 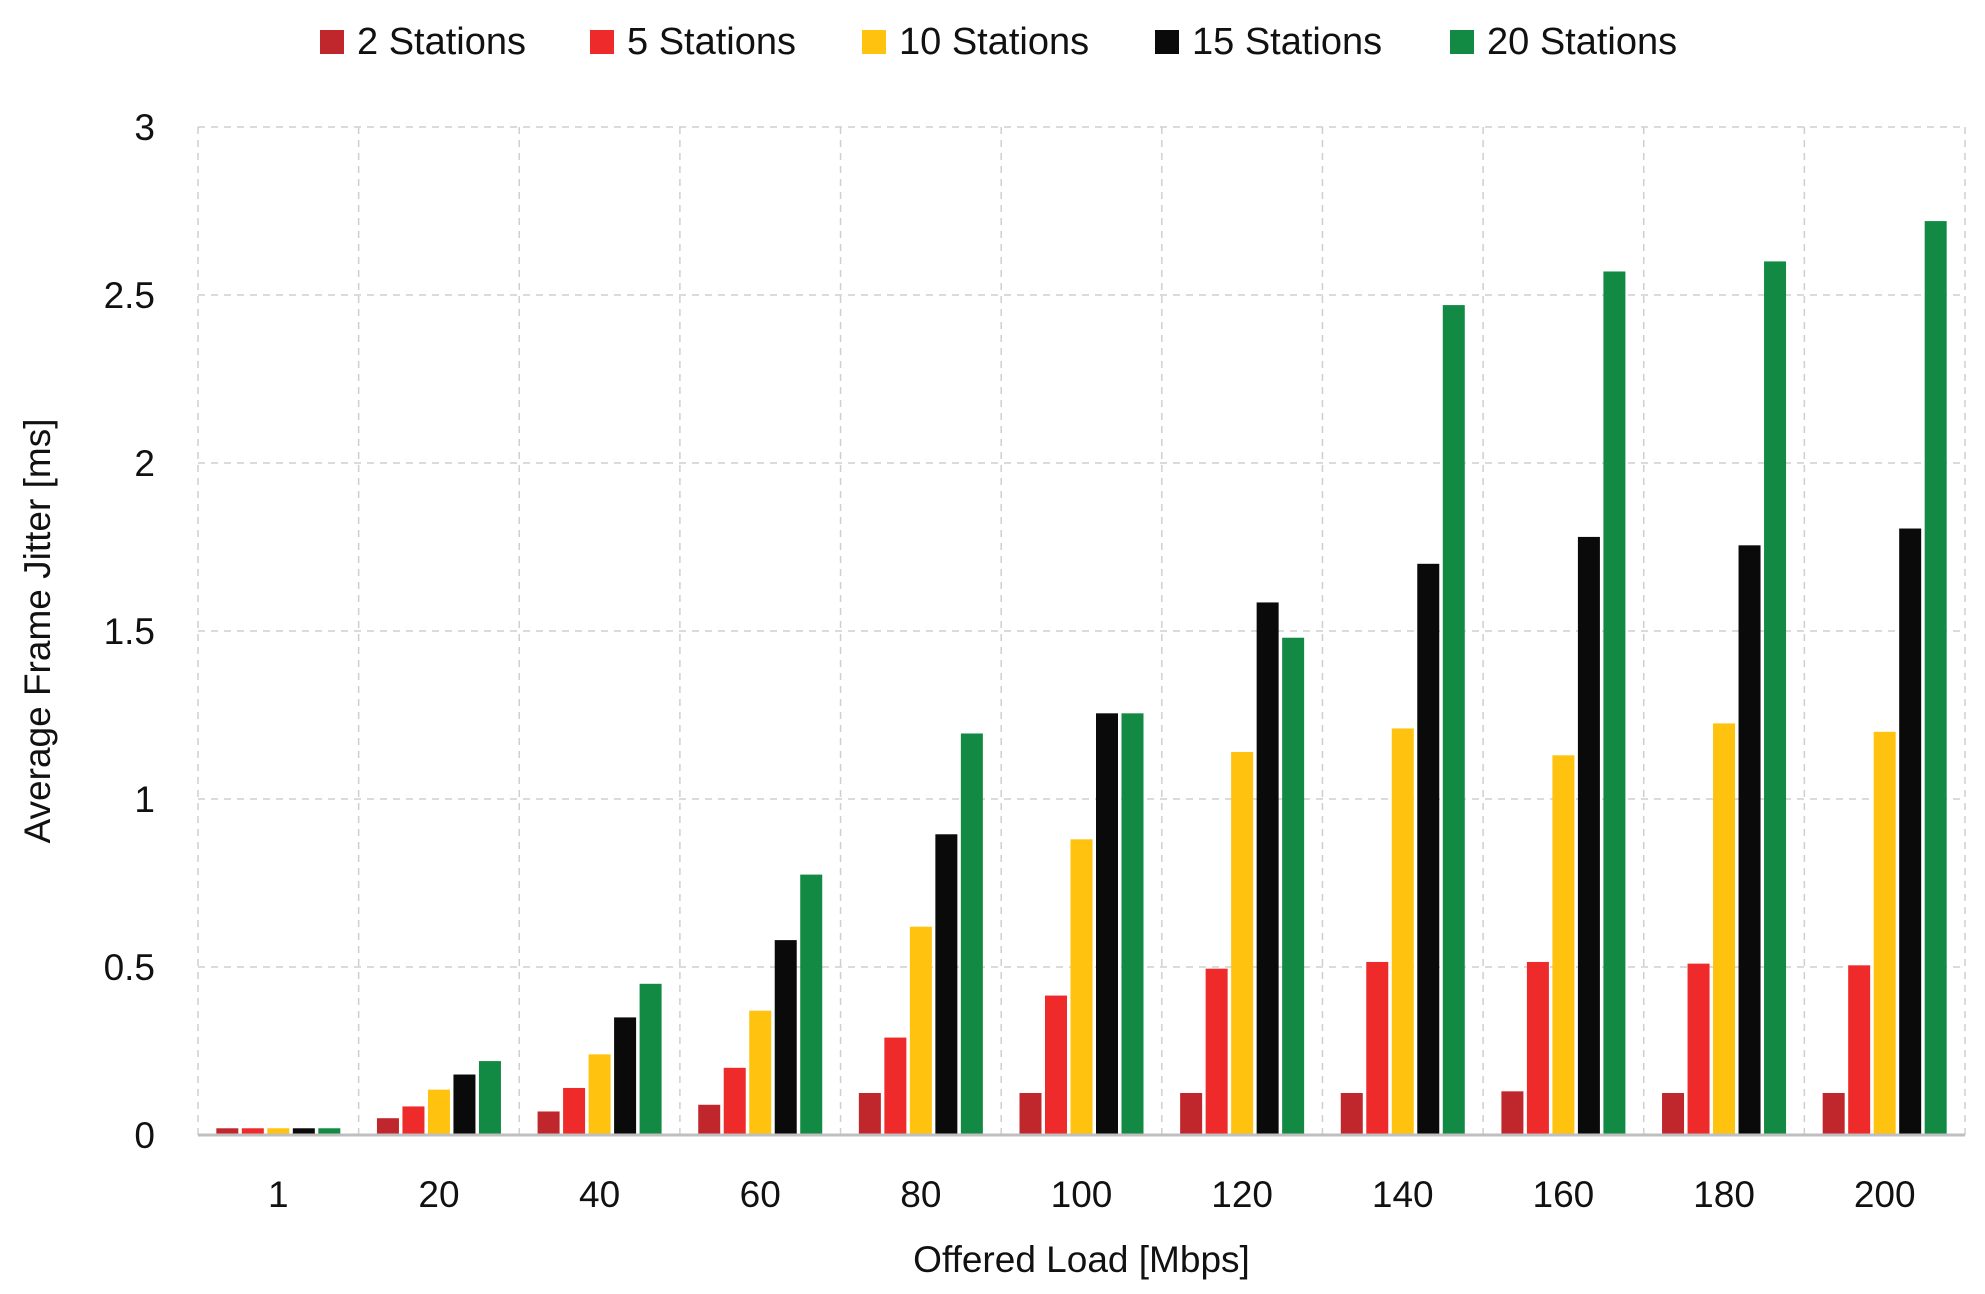 I want to click on x-tick-label: 1, so click(x=278, y=1194).